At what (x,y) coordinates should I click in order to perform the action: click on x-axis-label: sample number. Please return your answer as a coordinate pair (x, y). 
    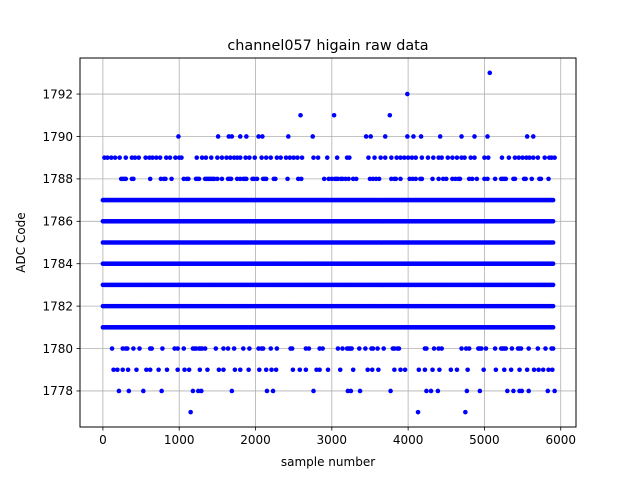
    Looking at the image, I should click on (328, 462).